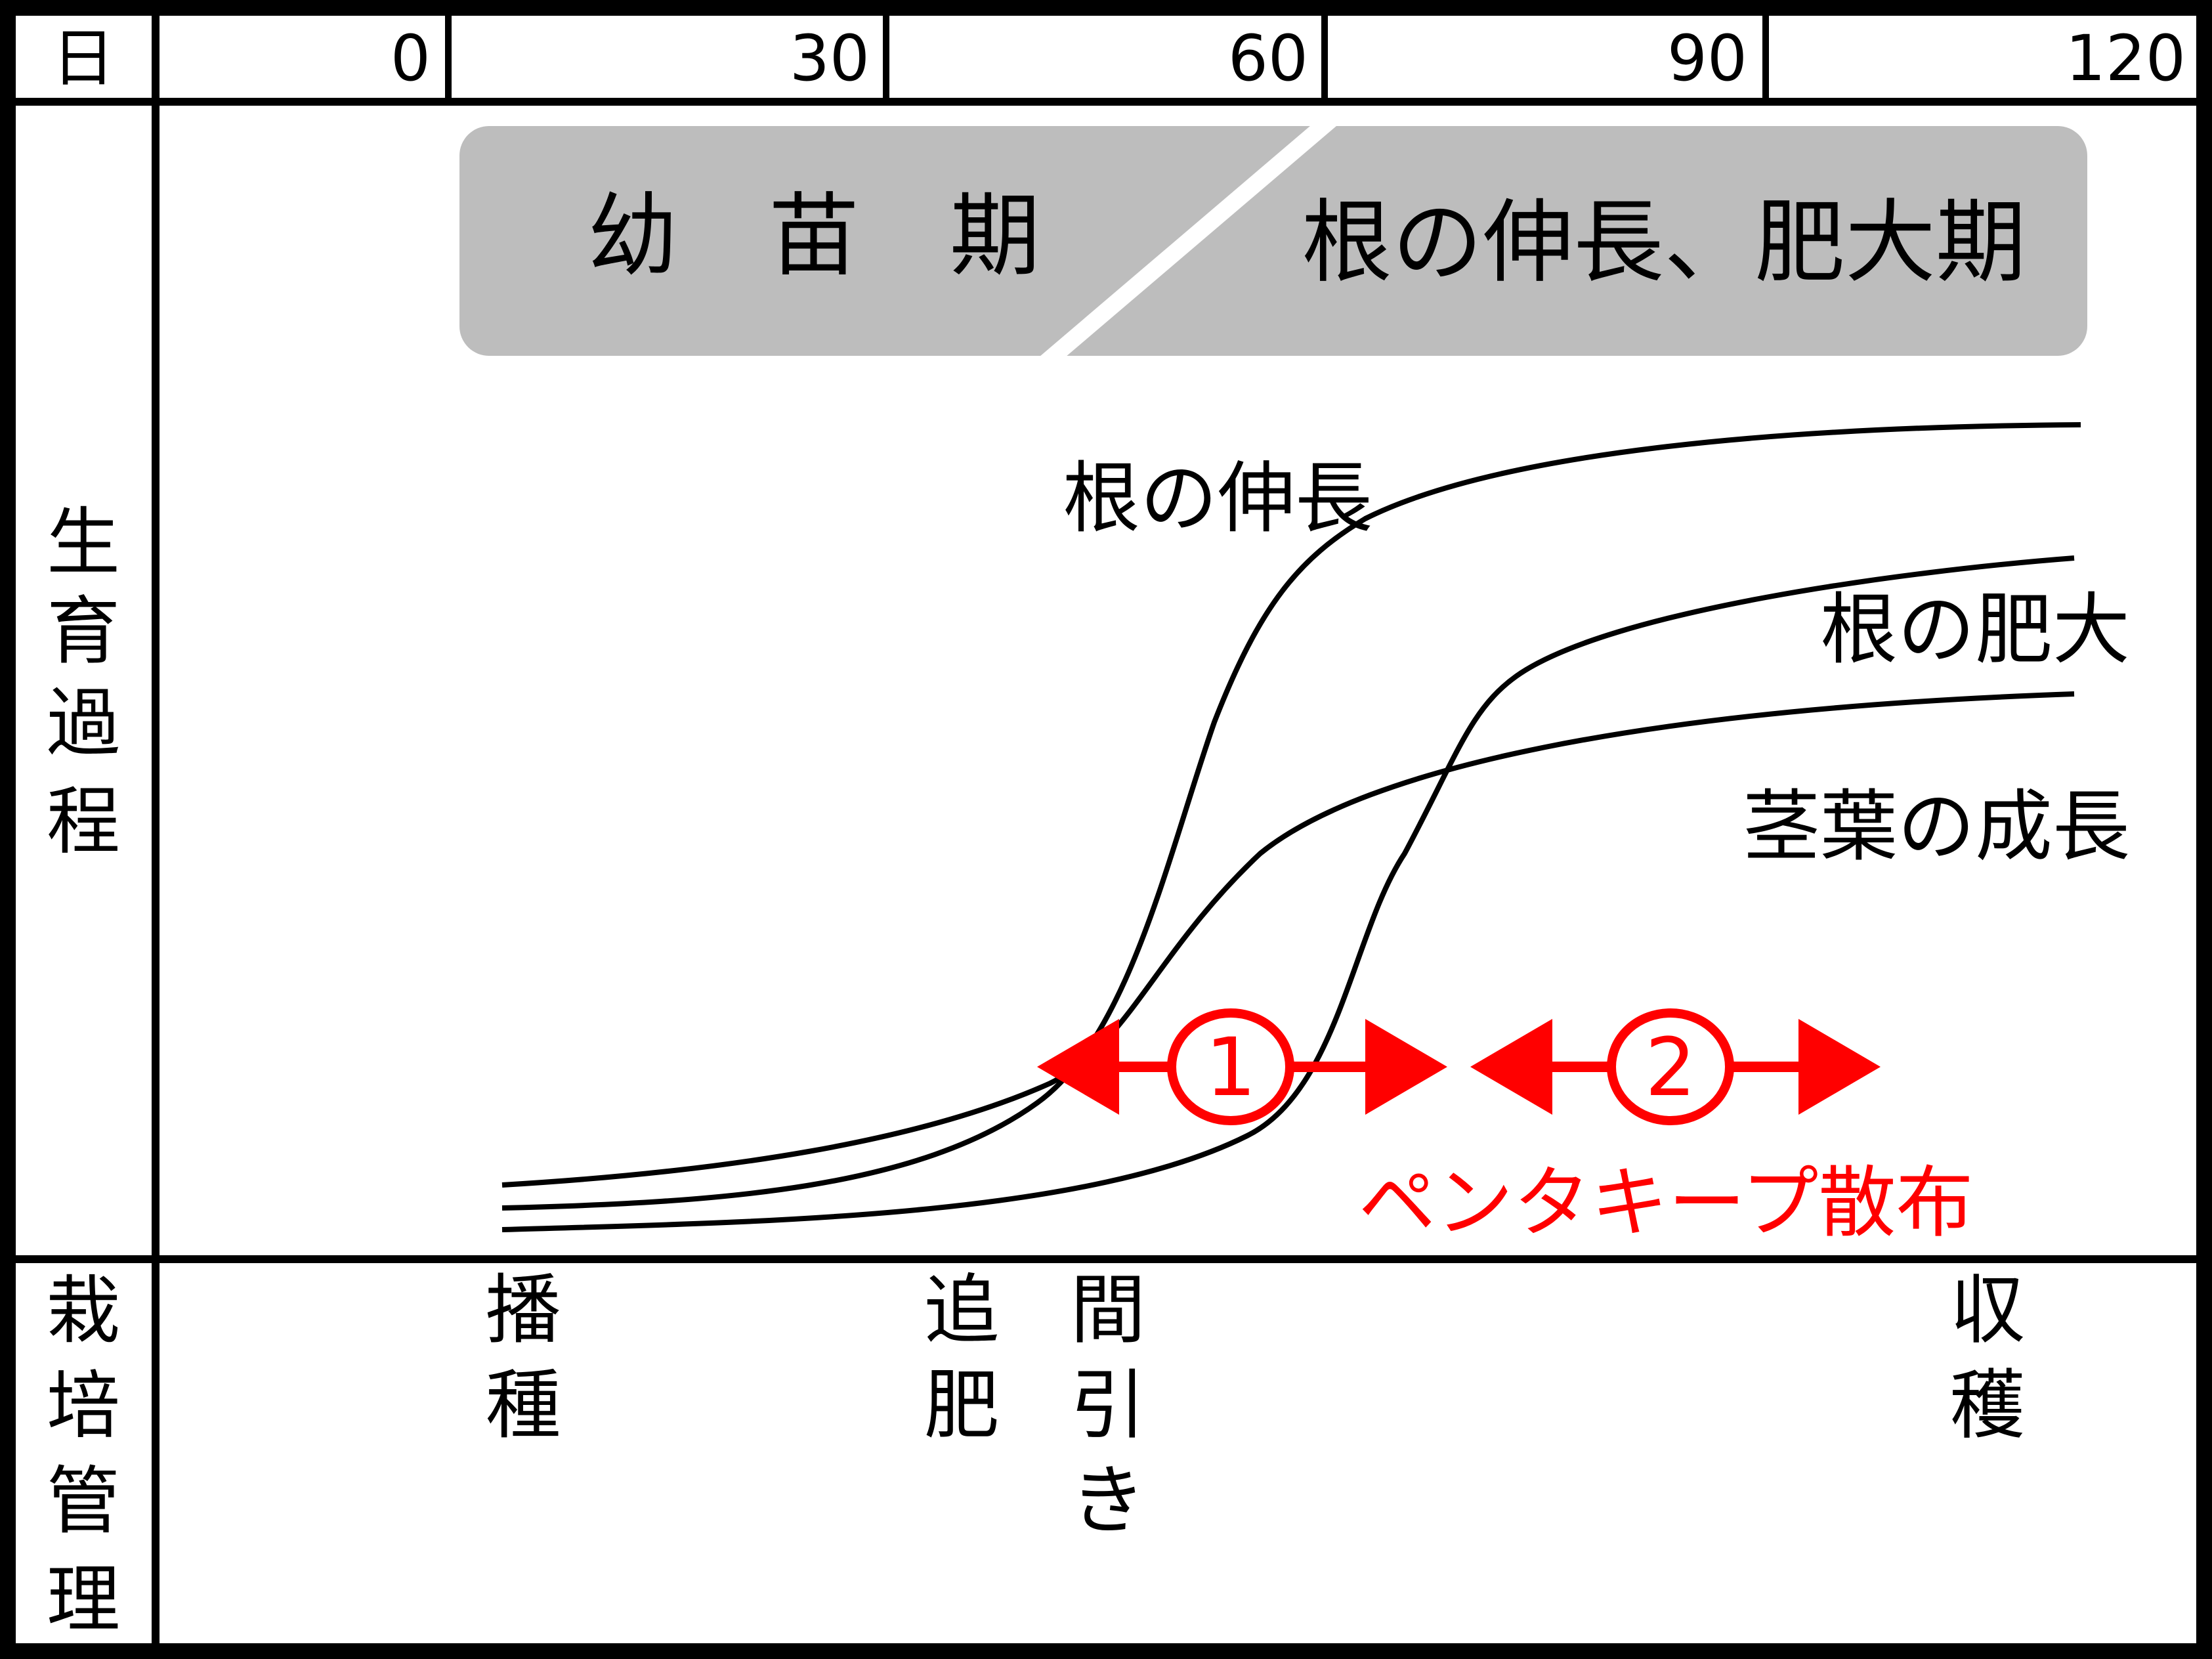 This screenshot has width=2212, height=1659. I want to click on growth-row-label-char: 育, so click(84, 631).